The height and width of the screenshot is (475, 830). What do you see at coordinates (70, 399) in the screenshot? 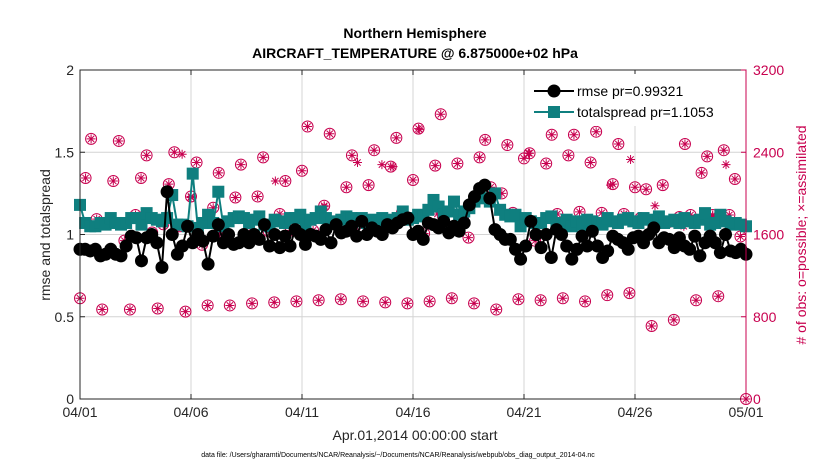
I see `y-tick-label: 0` at bounding box center [70, 399].